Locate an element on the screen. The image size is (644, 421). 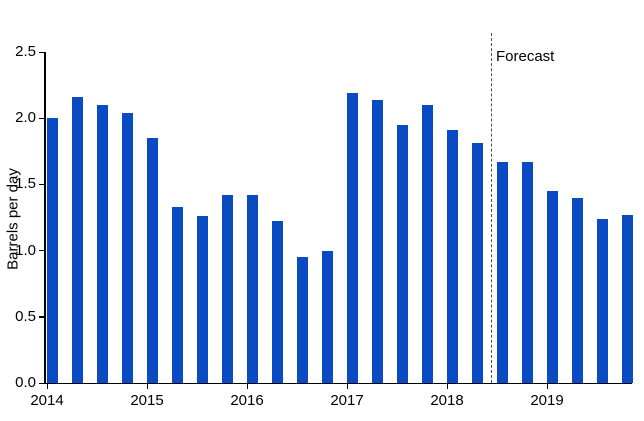
x-tick-label: 2014 is located at coordinates (47, 400).